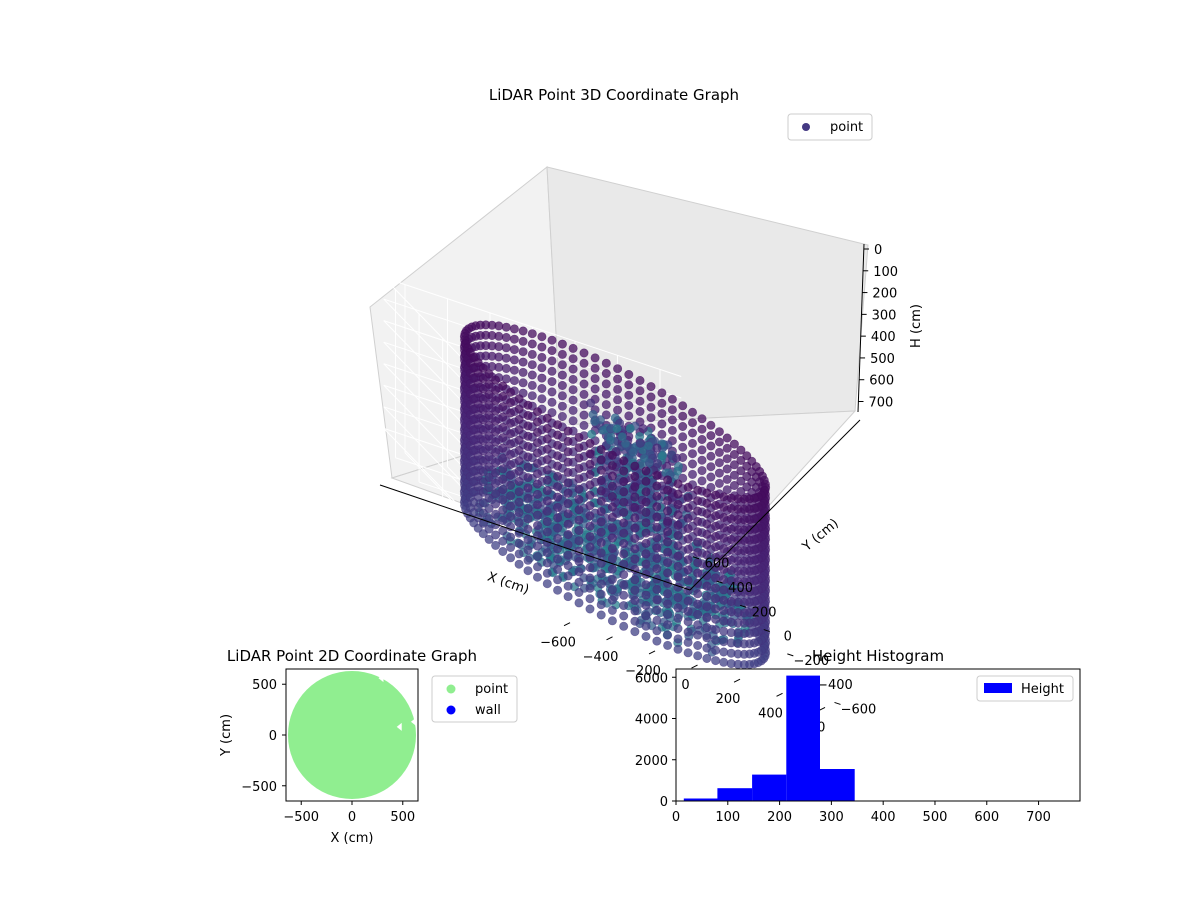  Describe the element at coordinates (806, 127) in the screenshot. I see `legend-3d-marker` at that location.